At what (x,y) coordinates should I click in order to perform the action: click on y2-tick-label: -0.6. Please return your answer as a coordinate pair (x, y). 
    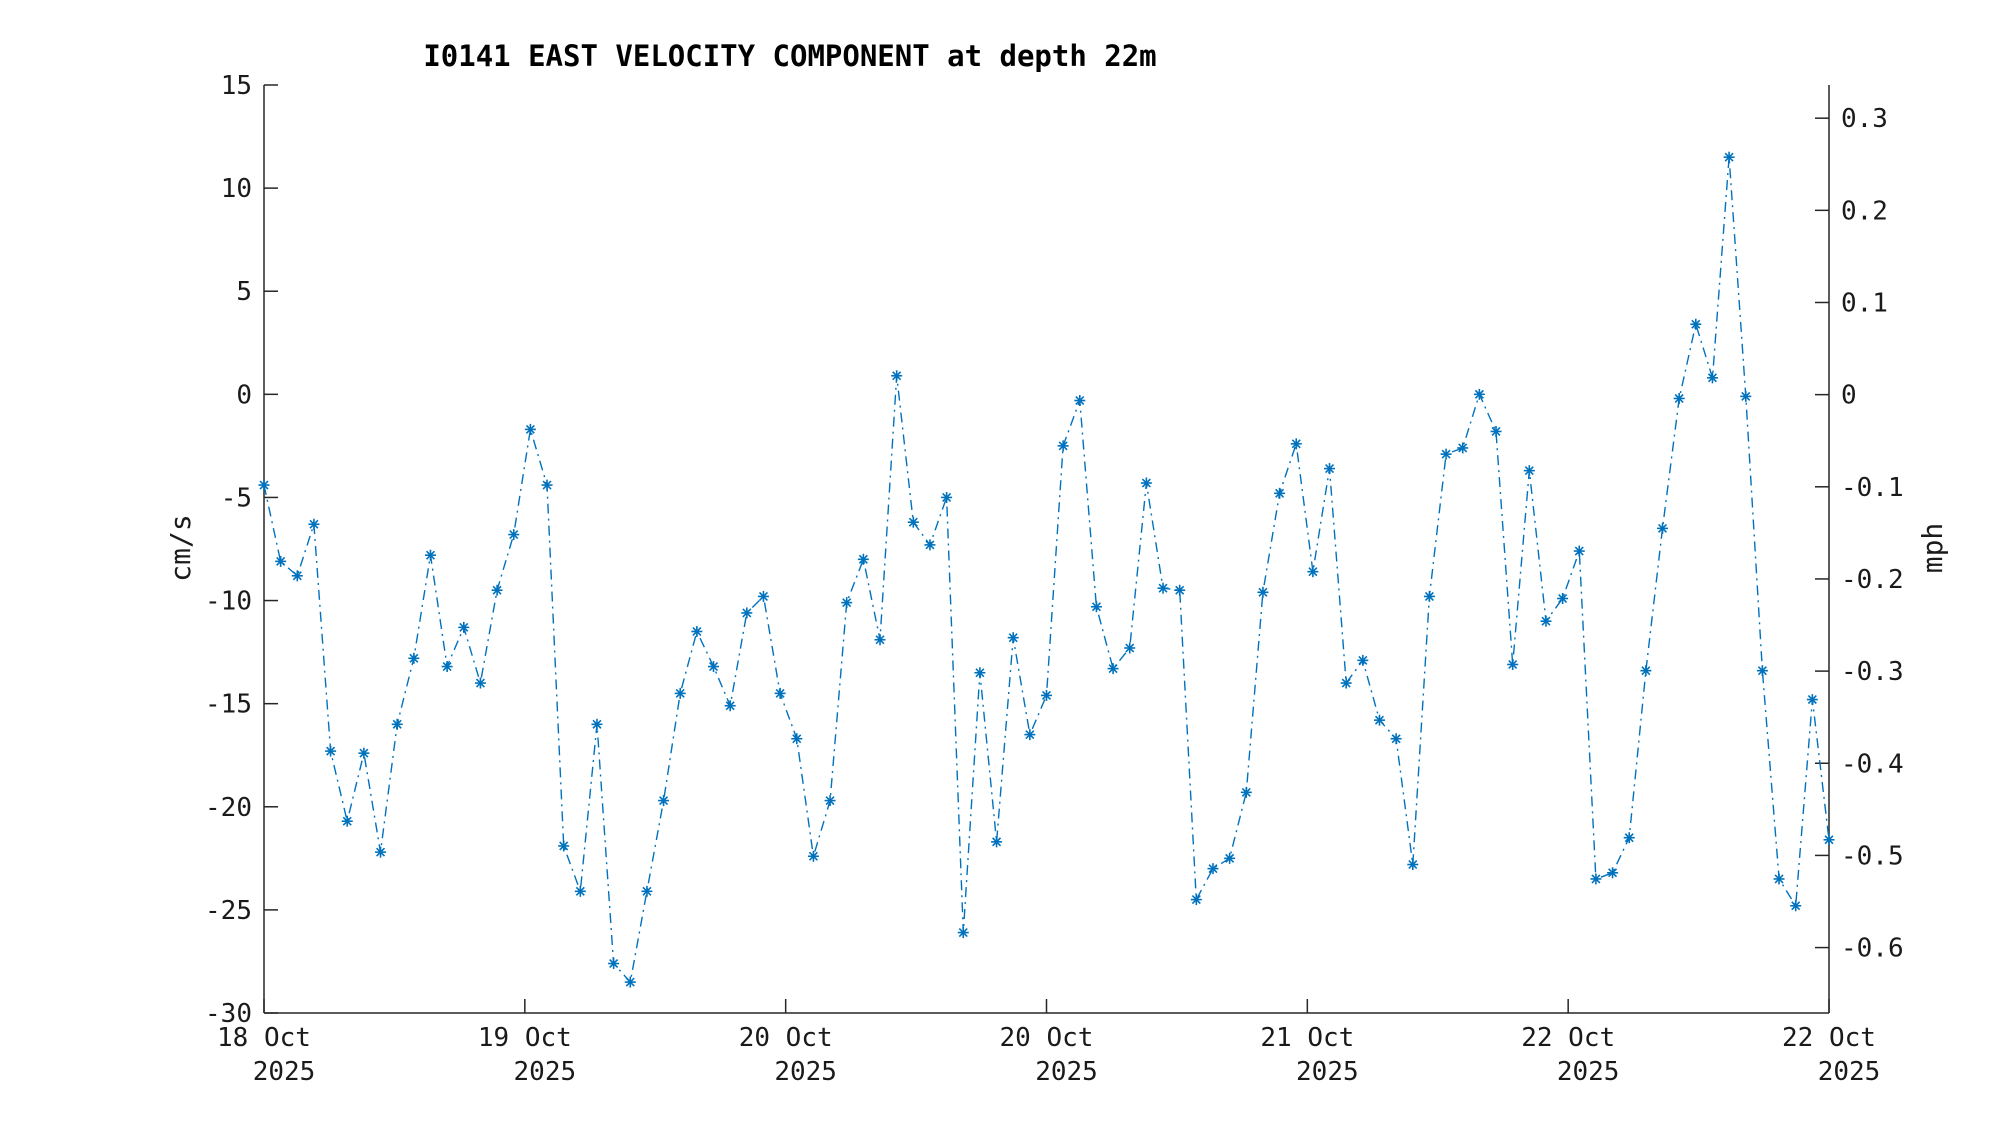
    Looking at the image, I should click on (1872, 949).